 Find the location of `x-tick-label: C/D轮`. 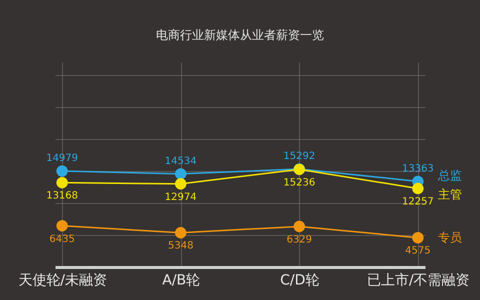

x-tick-label: C/D轮 is located at coordinates (300, 280).